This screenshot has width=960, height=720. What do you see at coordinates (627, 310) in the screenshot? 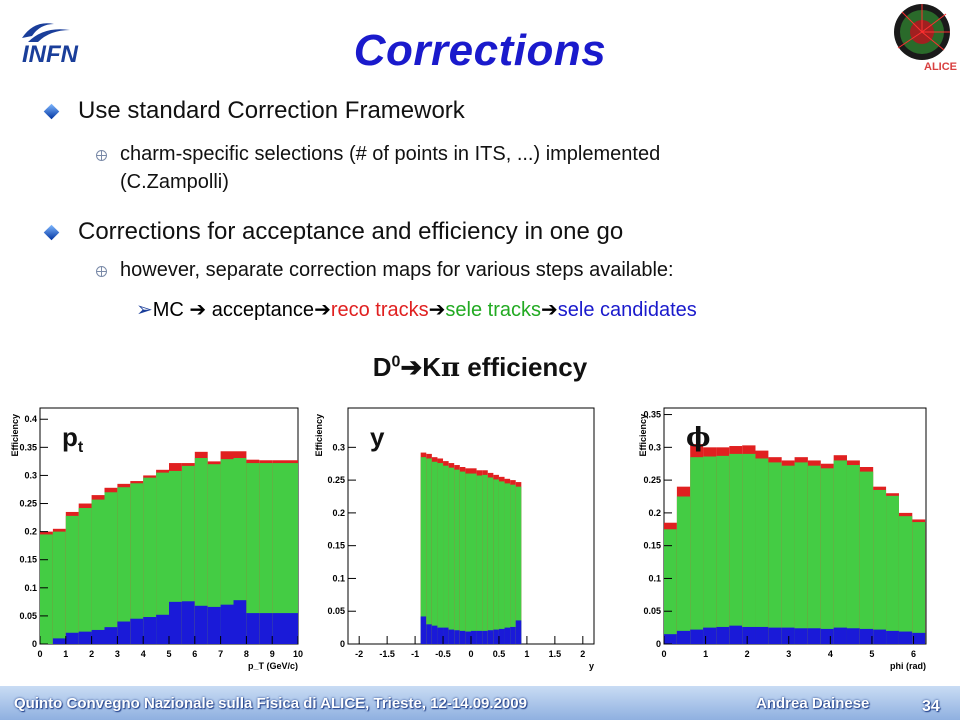
I see `step-sele-candidates: sele candidates` at bounding box center [627, 310].